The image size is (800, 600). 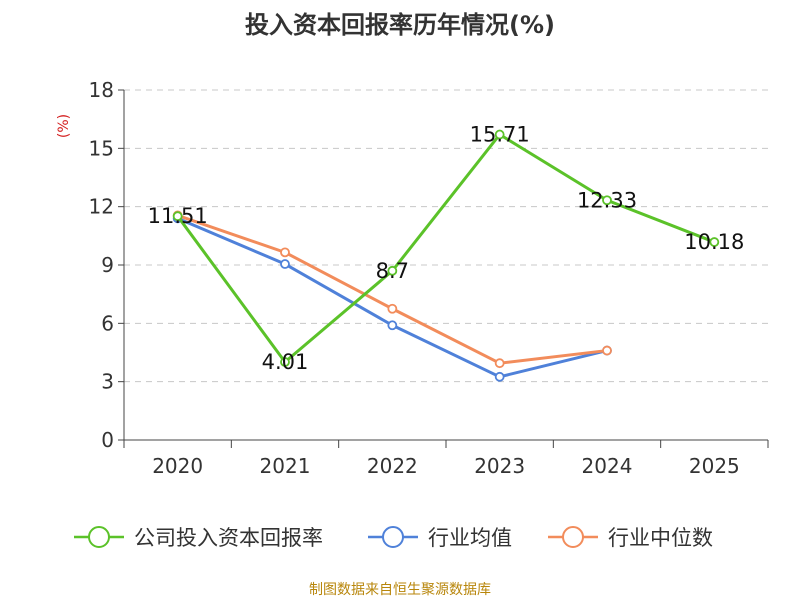 I want to click on data-label: 15.71, so click(x=500, y=135).